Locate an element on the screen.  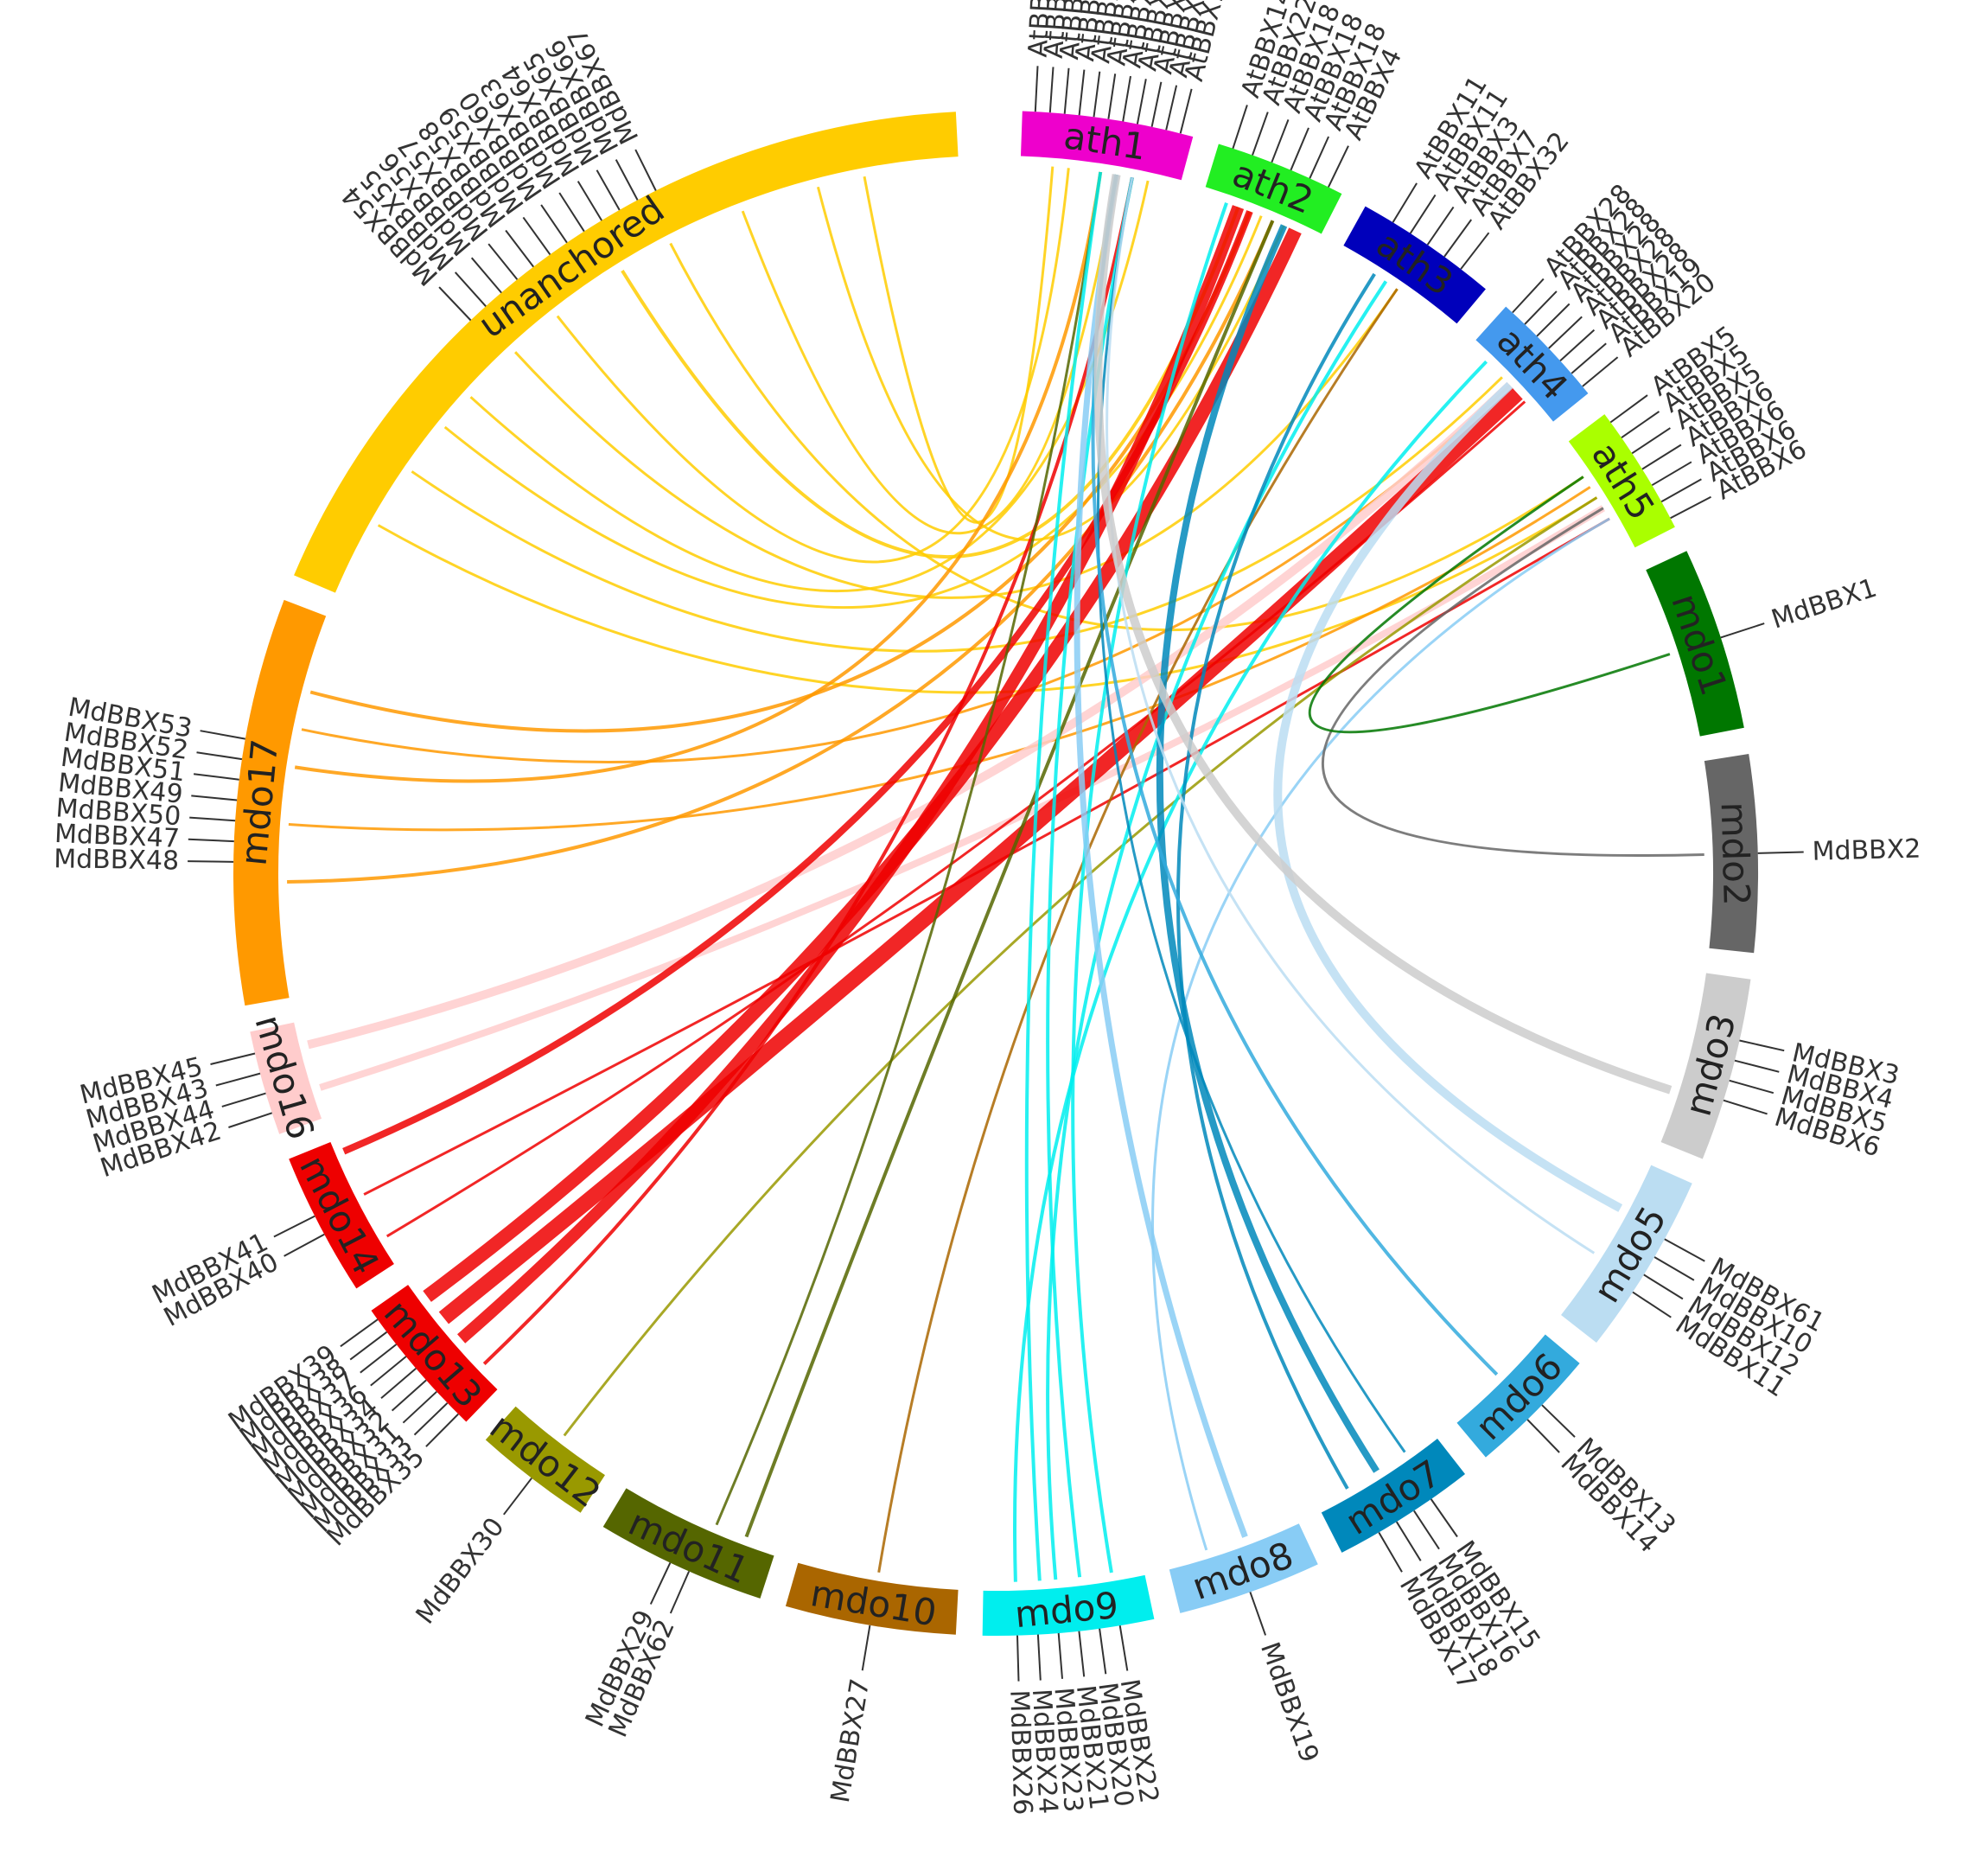
chromosome-segment-mdo9 is located at coordinates (1068, 1605).